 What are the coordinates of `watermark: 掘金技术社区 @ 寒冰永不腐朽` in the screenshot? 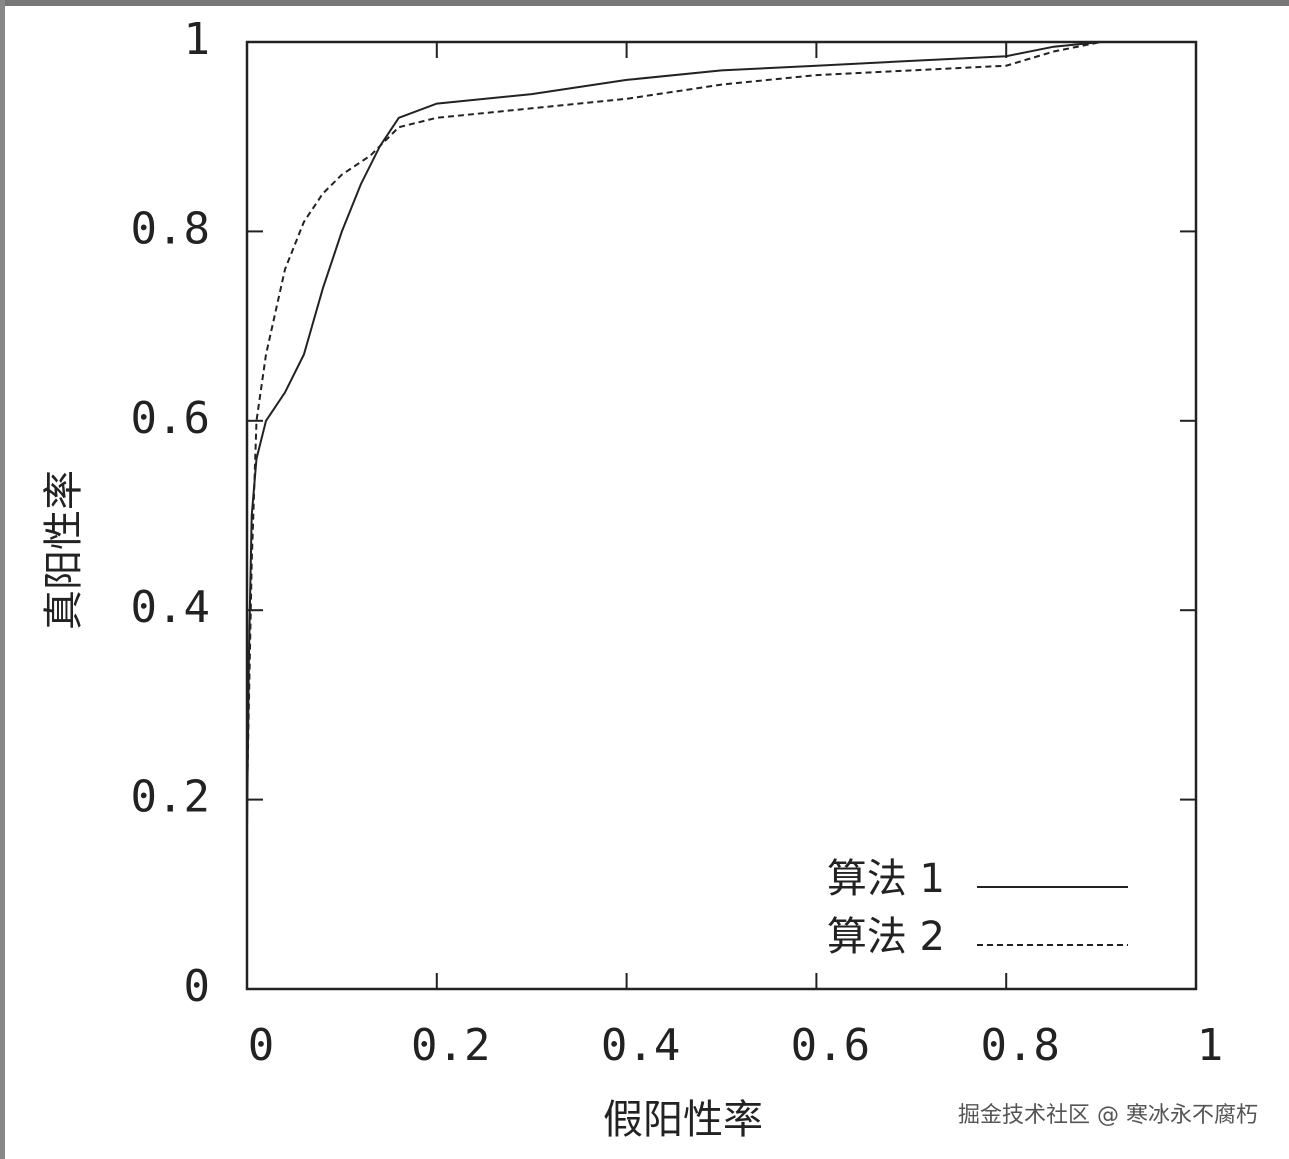 It's located at (1108, 1115).